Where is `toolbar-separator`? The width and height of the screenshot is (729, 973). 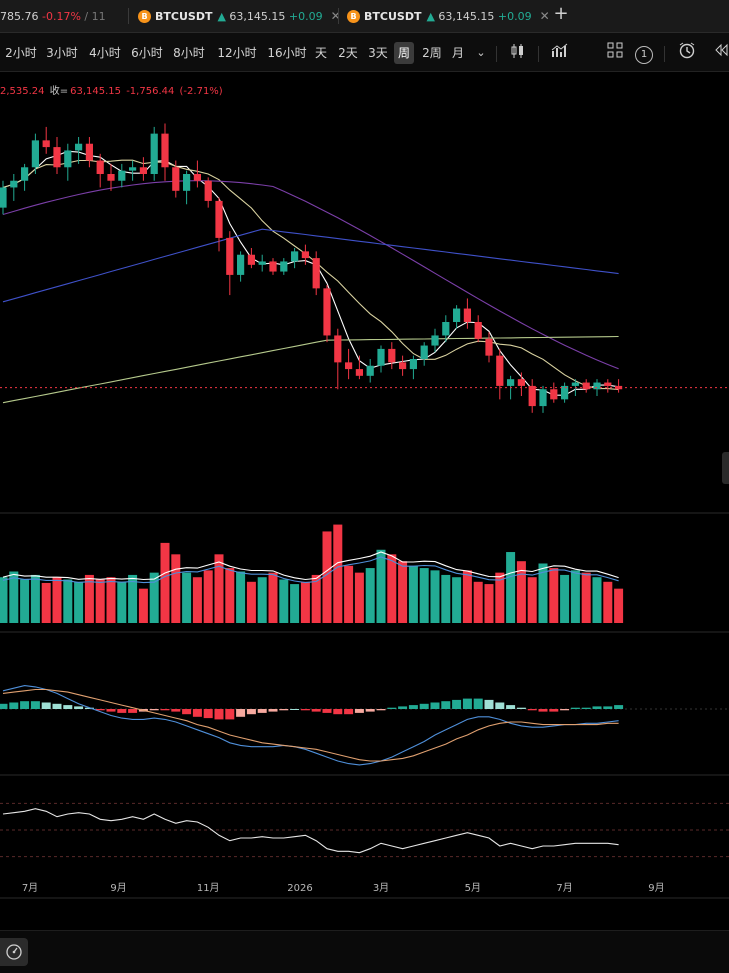
toolbar-separator is located at coordinates (496, 54).